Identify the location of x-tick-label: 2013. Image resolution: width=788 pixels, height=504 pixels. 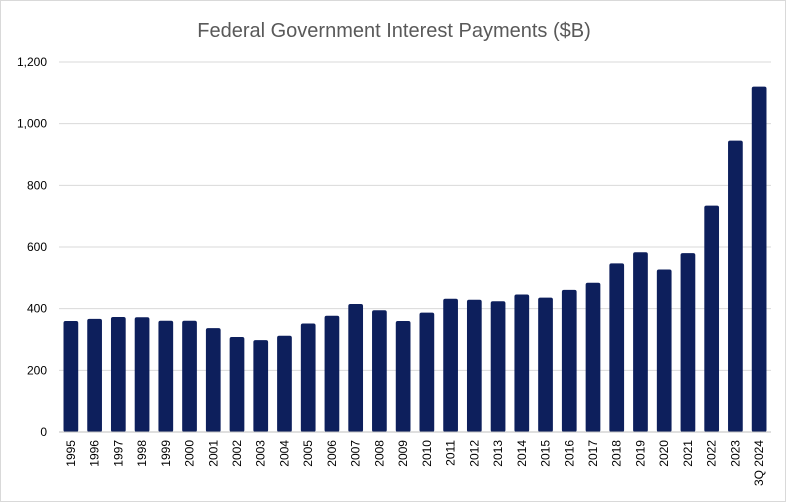
(498, 453).